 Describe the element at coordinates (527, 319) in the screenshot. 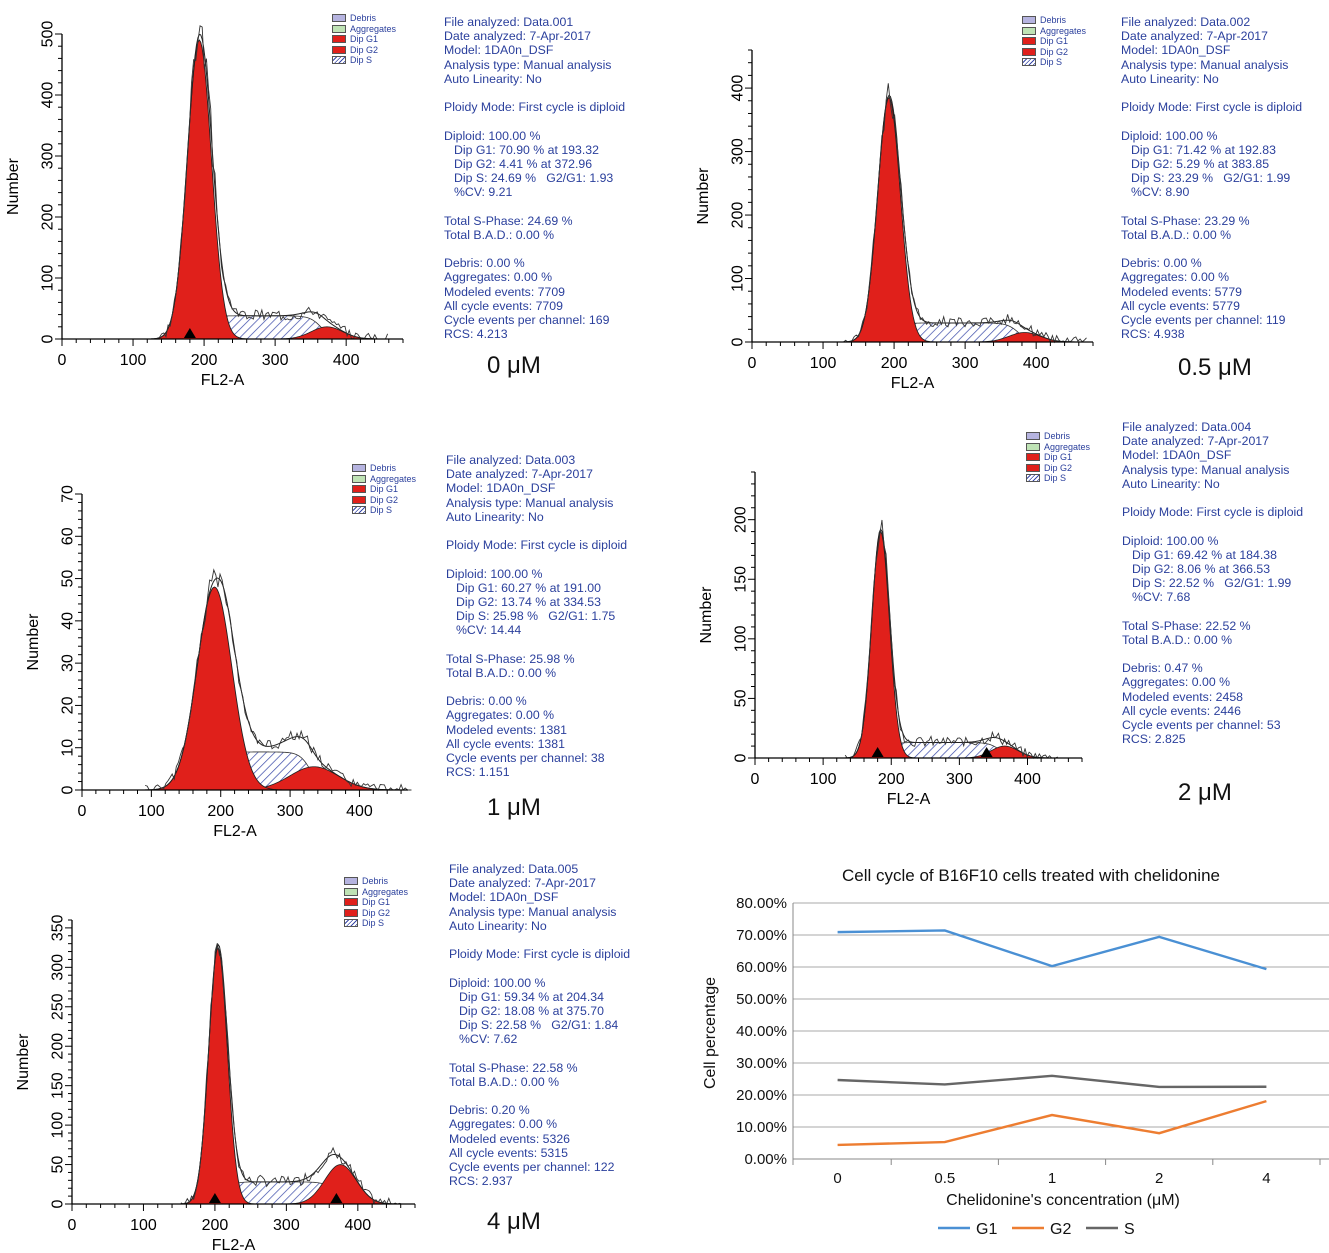

I see `info-cpc: Cycle events per channel: 169` at that location.